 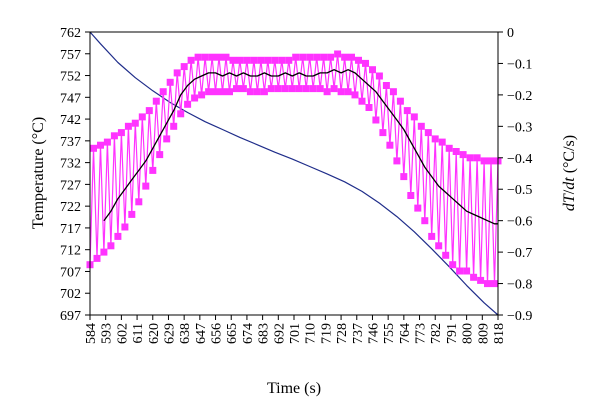 I want to click on right-axis-ticks: 0 −0.1 −0.2 −0.3 −0.4 −0.5 −0.6 −0.7 −0.8 −0.9, so click(x=515, y=175).